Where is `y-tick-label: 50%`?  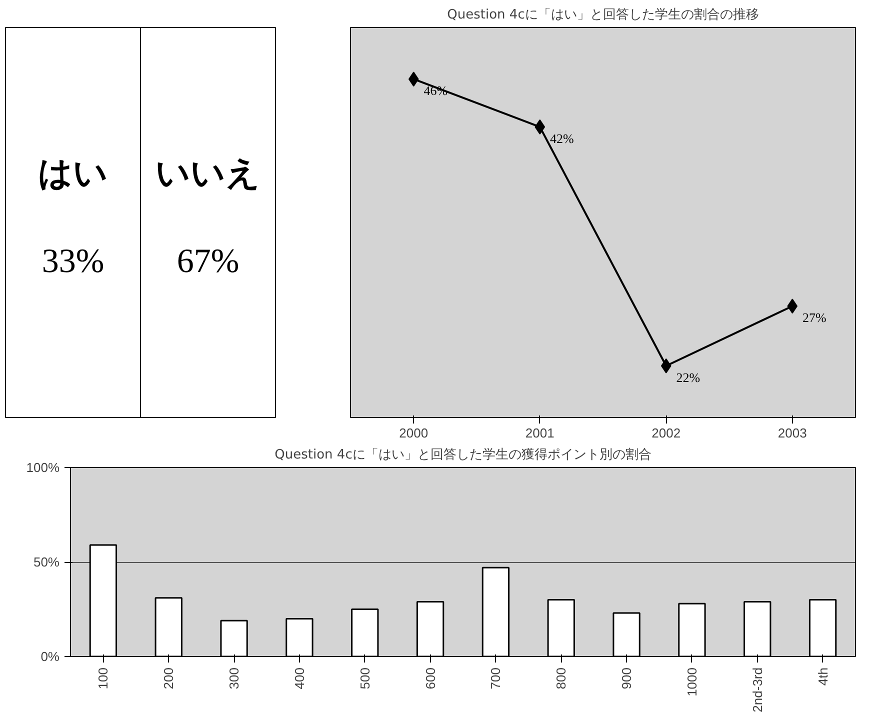
y-tick-label: 50% is located at coordinates (46, 562).